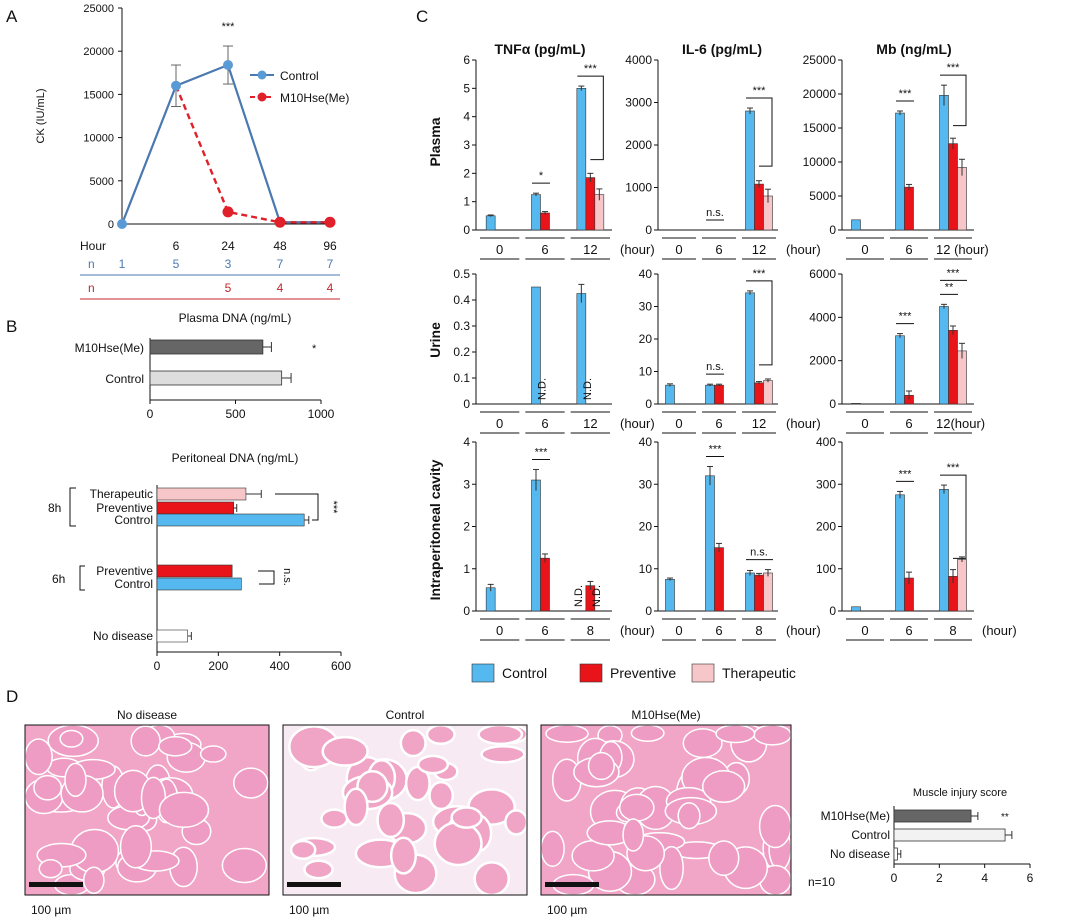 This screenshot has height=920, width=1065. Describe the element at coordinates (820, 128) in the screenshot. I see `y-tick-label: 15000` at that location.